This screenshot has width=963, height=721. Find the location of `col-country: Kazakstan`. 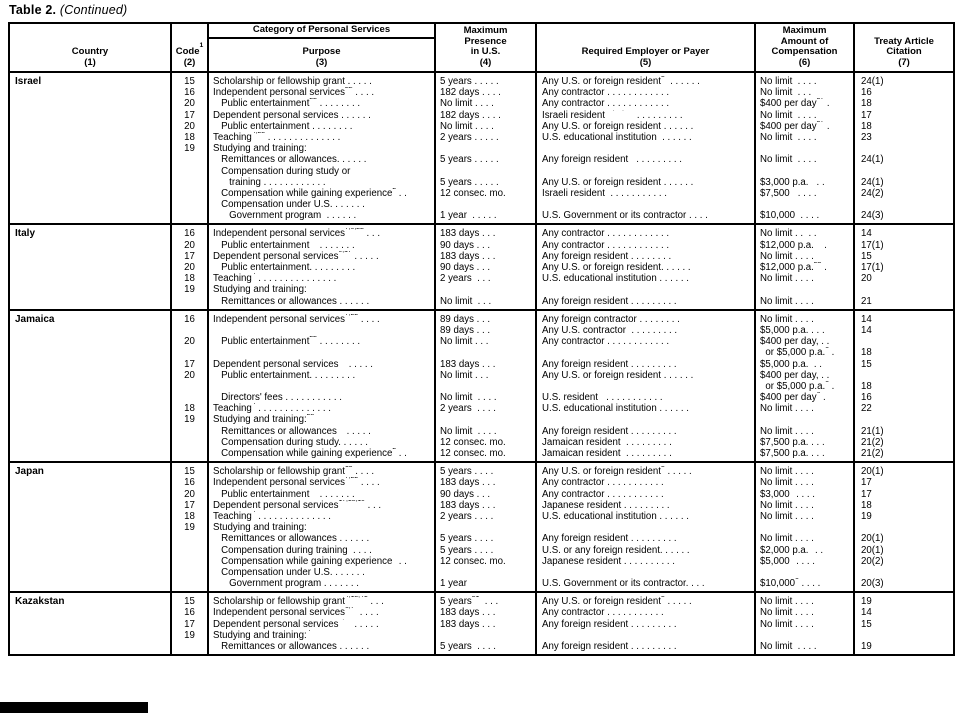

col-country: Kazakstan is located at coordinates (91, 624).